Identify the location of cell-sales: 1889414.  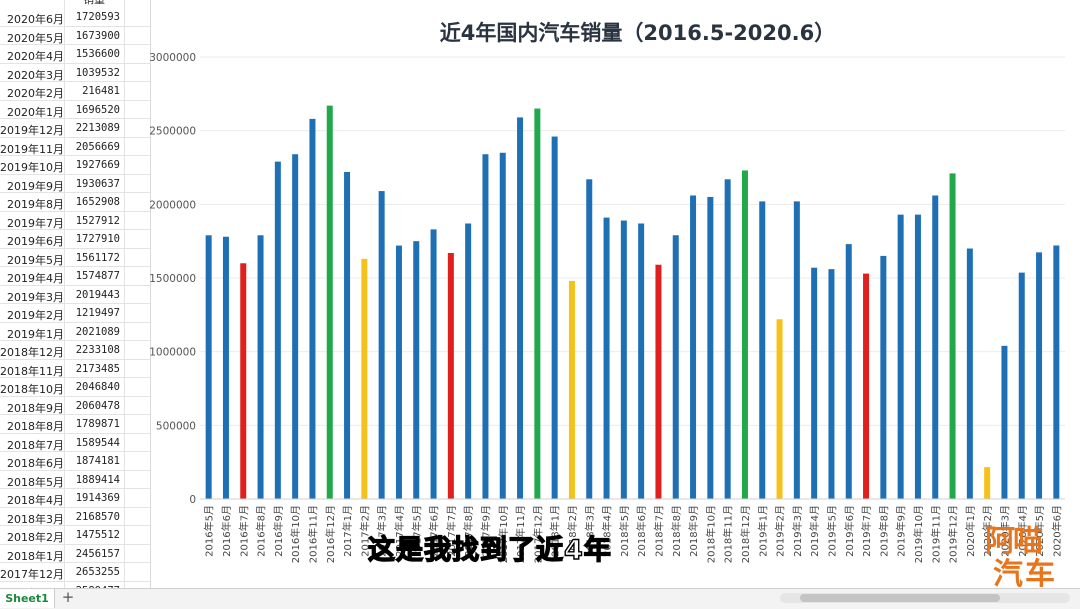
(97, 479).